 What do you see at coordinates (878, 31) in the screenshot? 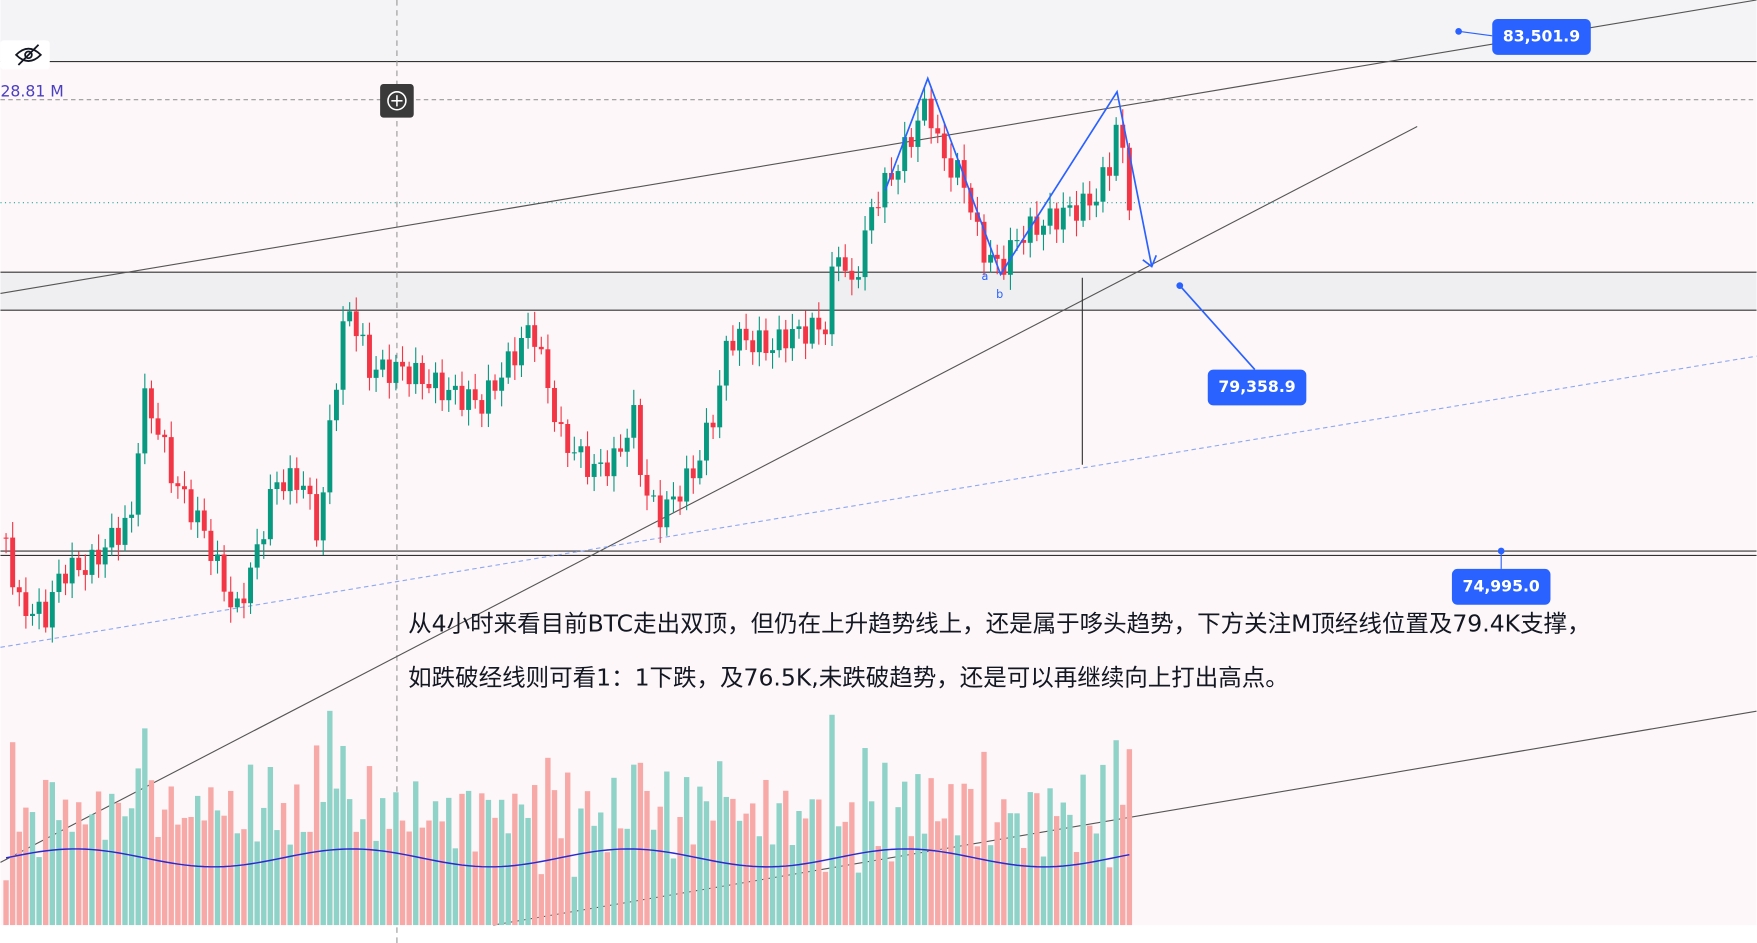
I see `top-band` at bounding box center [878, 31].